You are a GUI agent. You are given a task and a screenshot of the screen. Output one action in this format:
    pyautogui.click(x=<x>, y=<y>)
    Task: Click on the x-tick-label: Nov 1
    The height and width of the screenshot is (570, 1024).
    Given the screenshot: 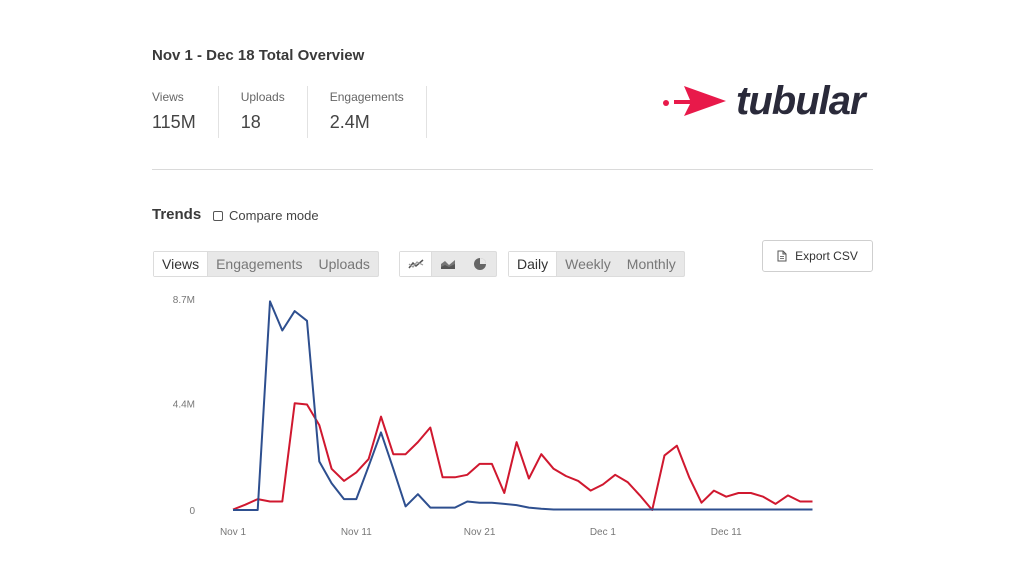 What is the action you would take?
    pyautogui.click(x=233, y=532)
    